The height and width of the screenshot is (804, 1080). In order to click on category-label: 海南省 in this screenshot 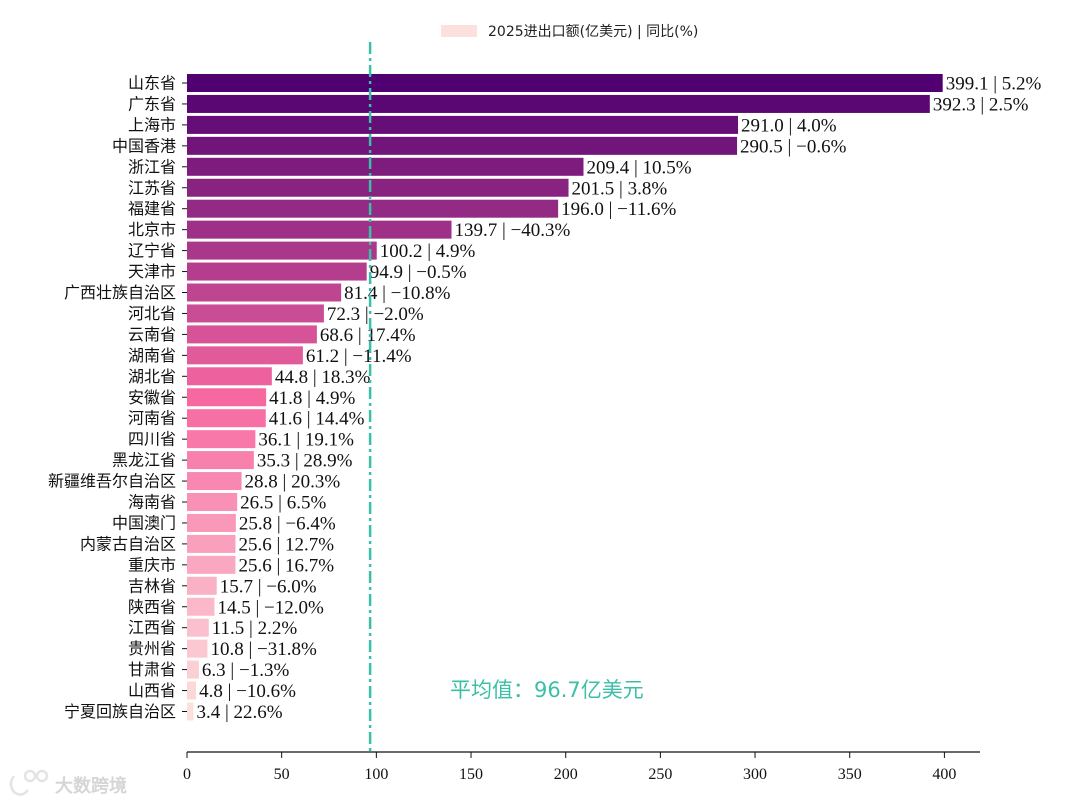, I will do `click(152, 502)`.